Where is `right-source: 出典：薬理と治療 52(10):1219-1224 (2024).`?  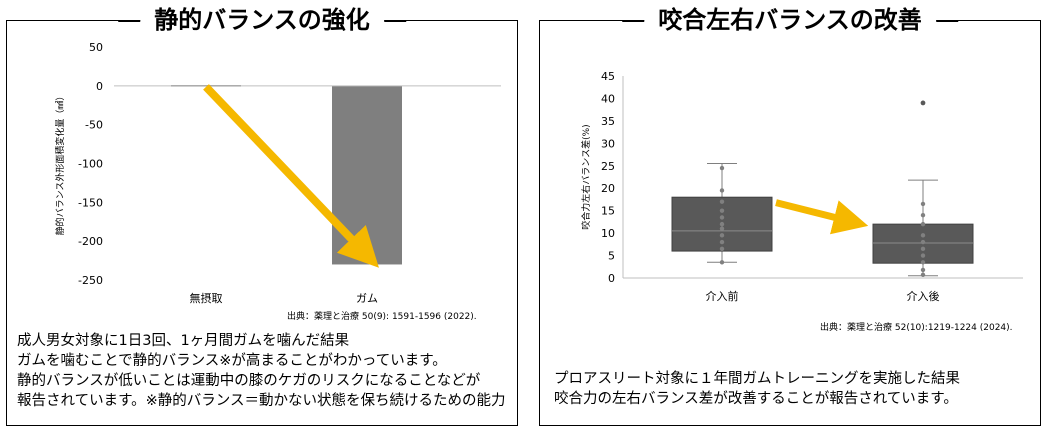 right-source: 出典：薬理と治療 52(10):1219-1224 (2024). is located at coordinates (916, 328).